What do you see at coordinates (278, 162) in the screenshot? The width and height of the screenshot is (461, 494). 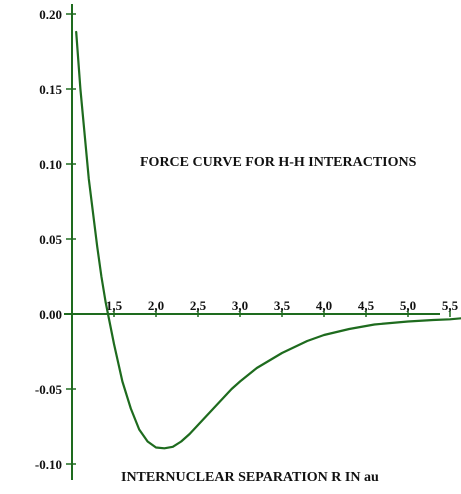 I see `chart-title: FORCE CURVE FOR H-H INTERACTIONS` at bounding box center [278, 162].